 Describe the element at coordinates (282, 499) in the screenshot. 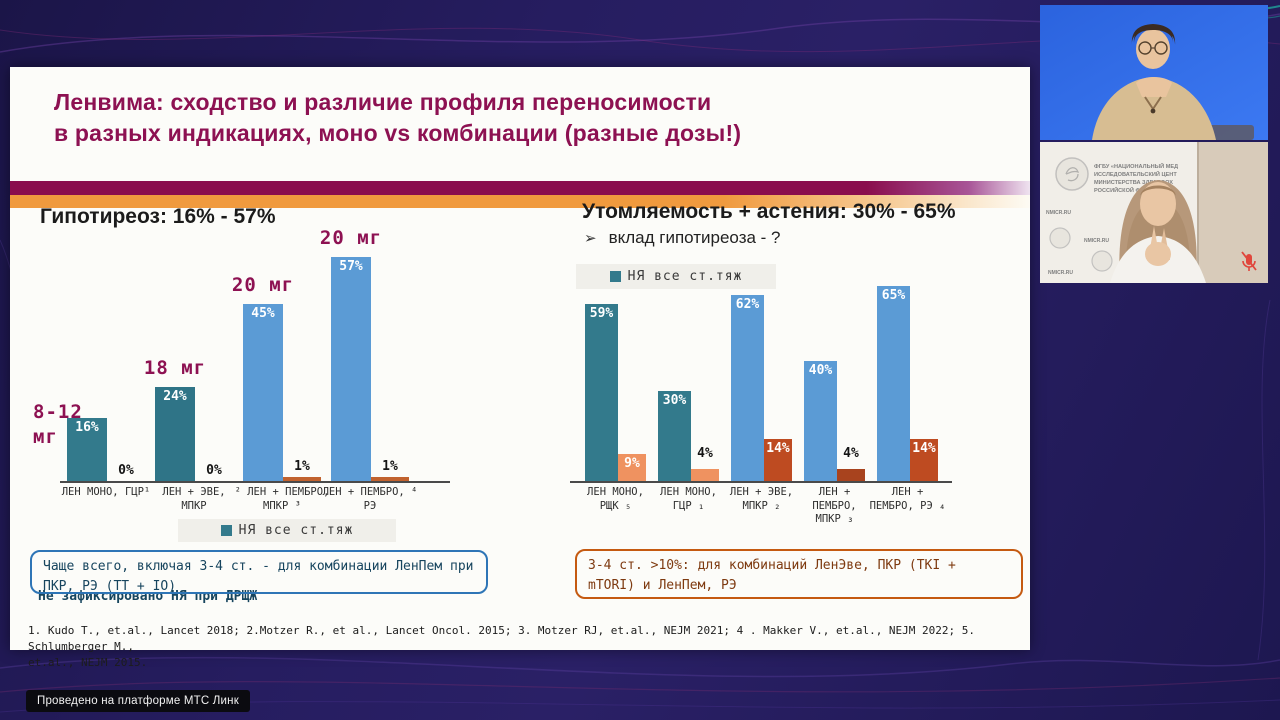

I see `category-label: ² ЛЕН + ПЕМБРО, МПКР ³` at that location.